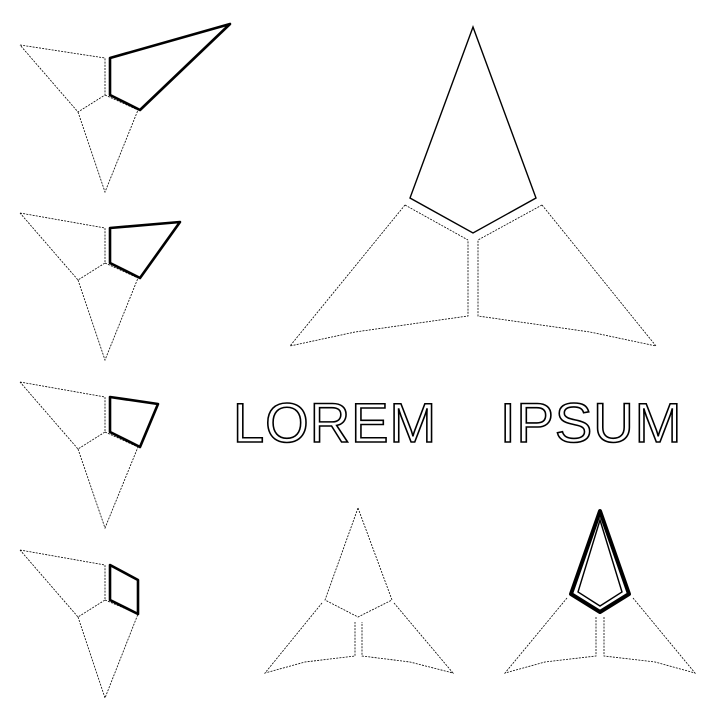 The width and height of the screenshot is (720, 720). What do you see at coordinates (359, 590) in the screenshot?
I see `shape-logo-icon-small-thin` at bounding box center [359, 590].